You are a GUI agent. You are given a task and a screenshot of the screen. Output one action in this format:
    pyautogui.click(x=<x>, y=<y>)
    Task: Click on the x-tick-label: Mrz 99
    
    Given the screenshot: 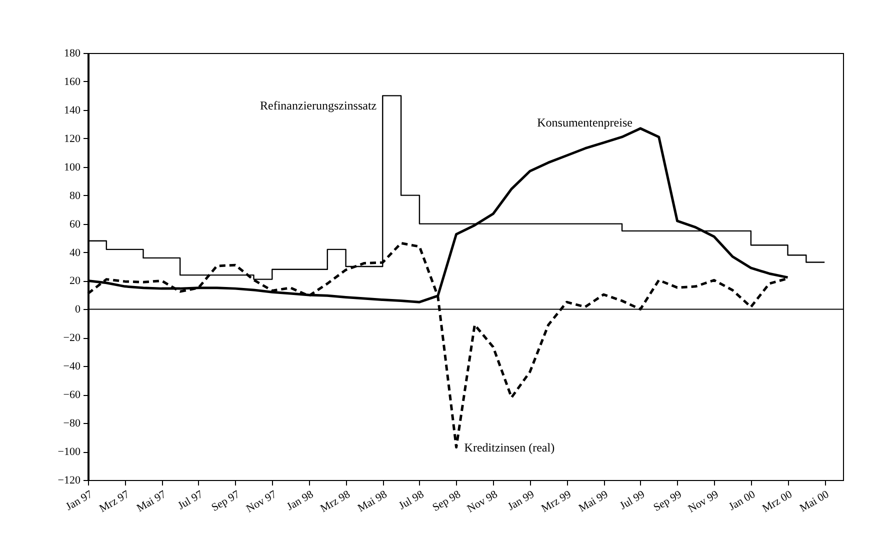 What is the action you would take?
    pyautogui.click(x=557, y=501)
    